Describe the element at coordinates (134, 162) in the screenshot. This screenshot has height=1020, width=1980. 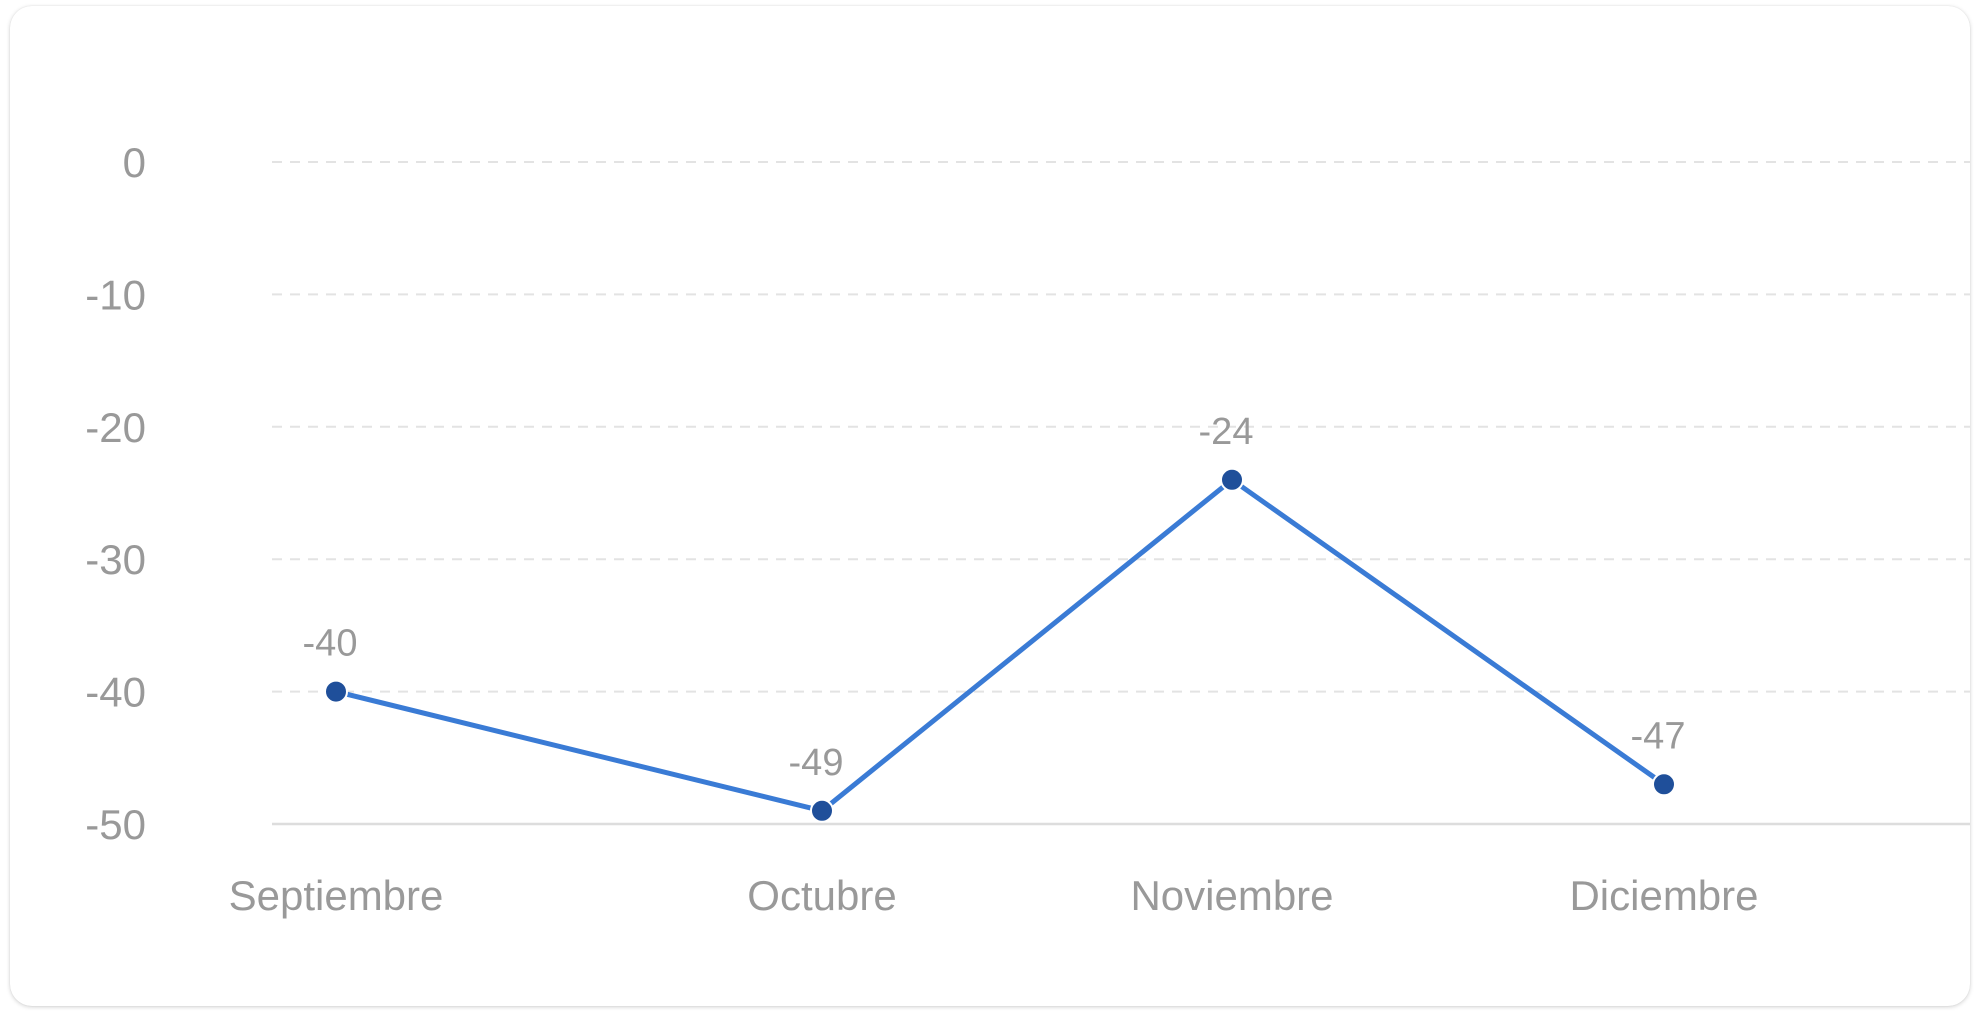
I see `y-tick-label: 0` at that location.